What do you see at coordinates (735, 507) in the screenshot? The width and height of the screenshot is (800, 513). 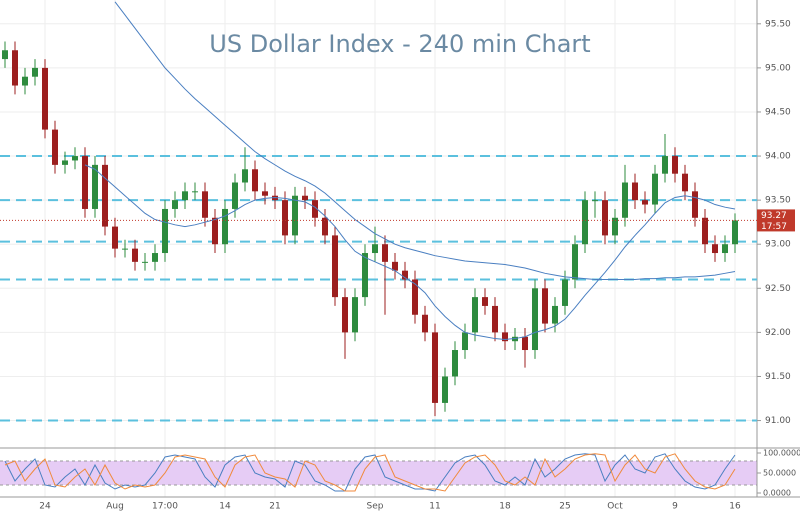 I see `x-tick-label: 16` at bounding box center [735, 507].